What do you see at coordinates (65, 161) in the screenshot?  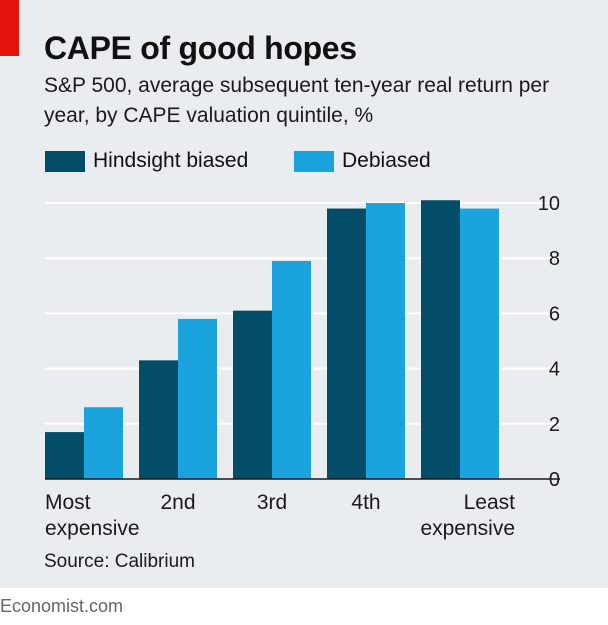 I see `legend-swatch-hindsight-biased` at bounding box center [65, 161].